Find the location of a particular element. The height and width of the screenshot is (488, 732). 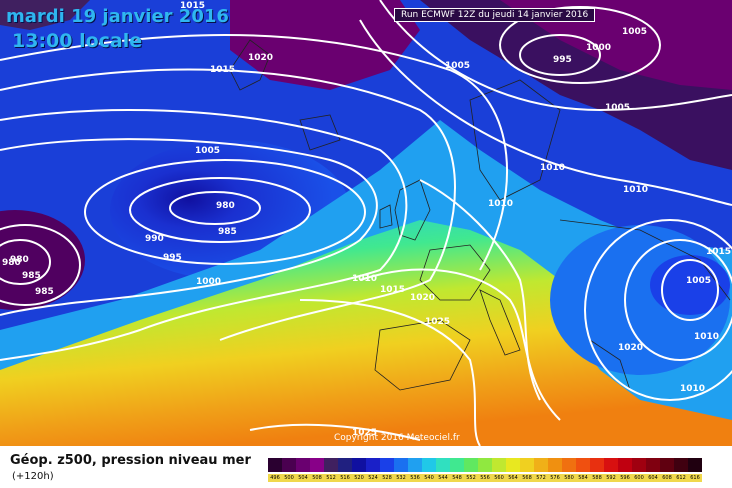

color-scale-label: 540 is located at coordinates (429, 478).